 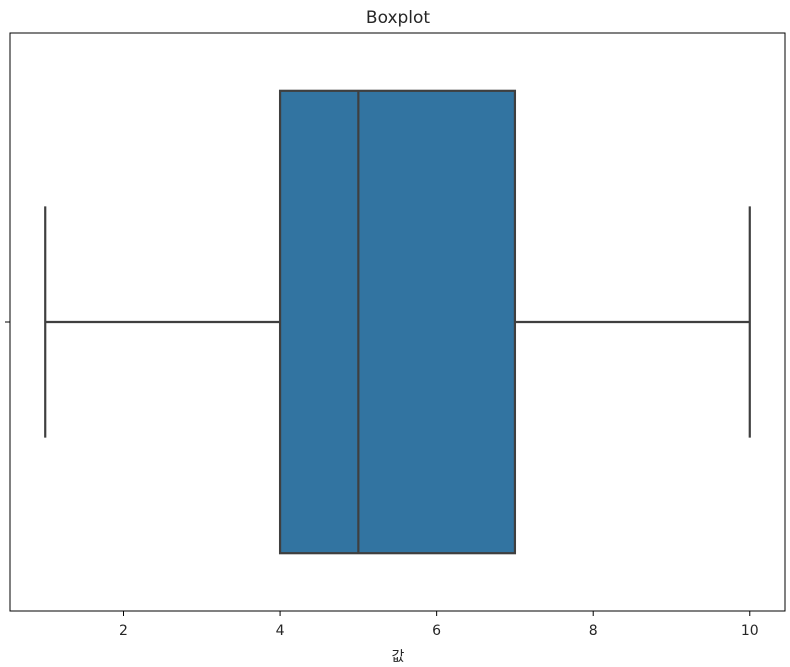 What do you see at coordinates (398, 657) in the screenshot?
I see `x-axis-label: 값` at bounding box center [398, 657].